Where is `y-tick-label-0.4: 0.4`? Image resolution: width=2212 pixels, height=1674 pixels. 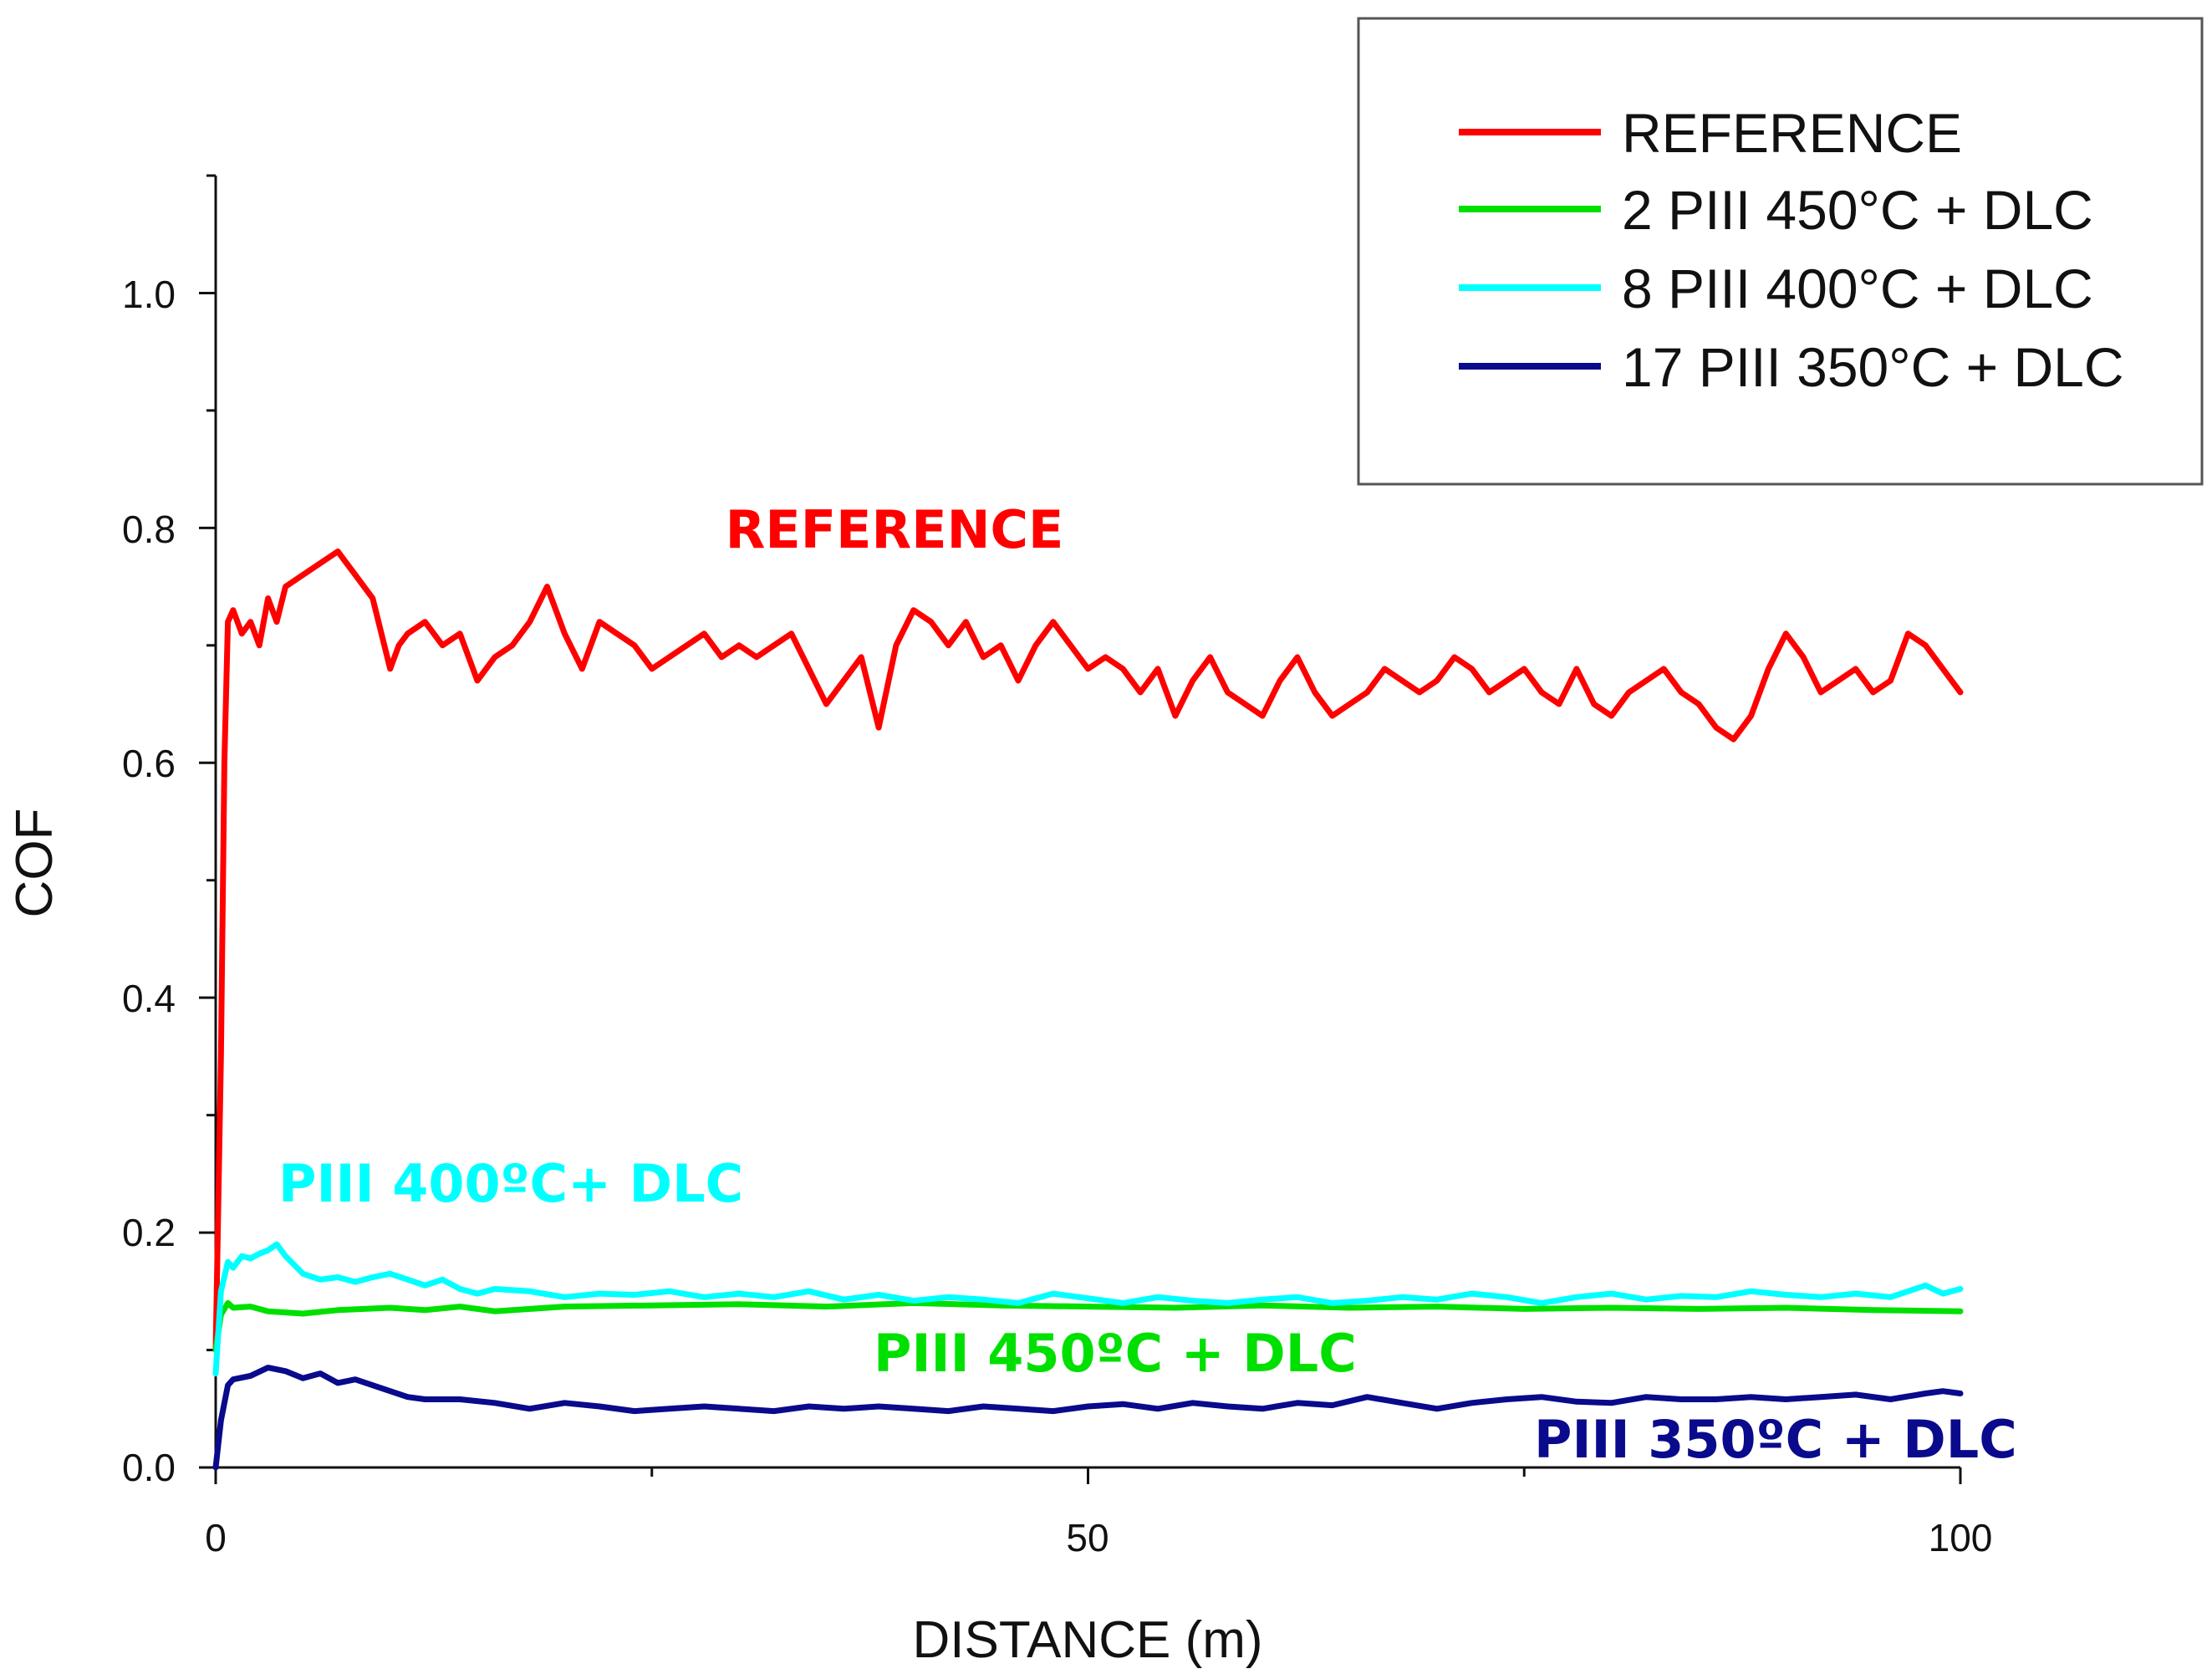 y-tick-label-0.4: 0.4 is located at coordinates (149, 998).